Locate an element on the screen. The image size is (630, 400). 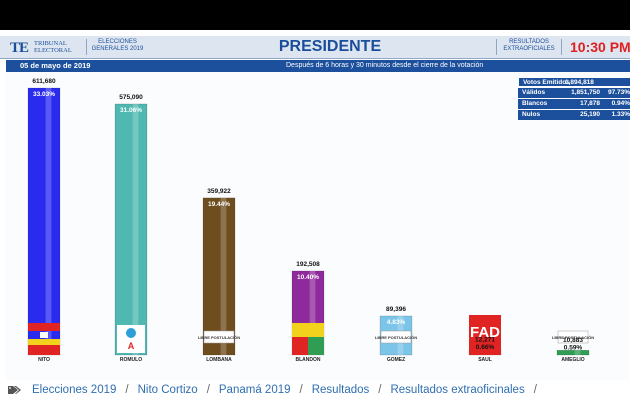
bar-vote-label: 611,680 is located at coordinates (44, 81).